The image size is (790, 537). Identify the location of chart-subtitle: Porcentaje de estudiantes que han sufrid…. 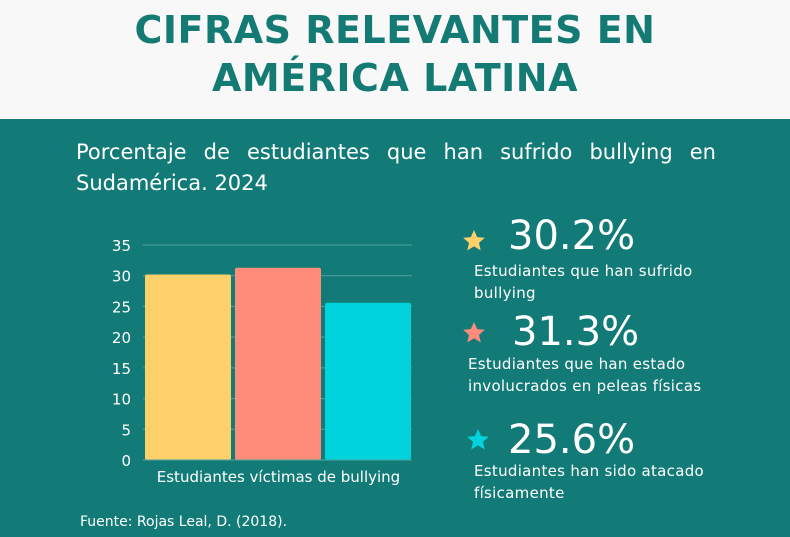
(396, 167).